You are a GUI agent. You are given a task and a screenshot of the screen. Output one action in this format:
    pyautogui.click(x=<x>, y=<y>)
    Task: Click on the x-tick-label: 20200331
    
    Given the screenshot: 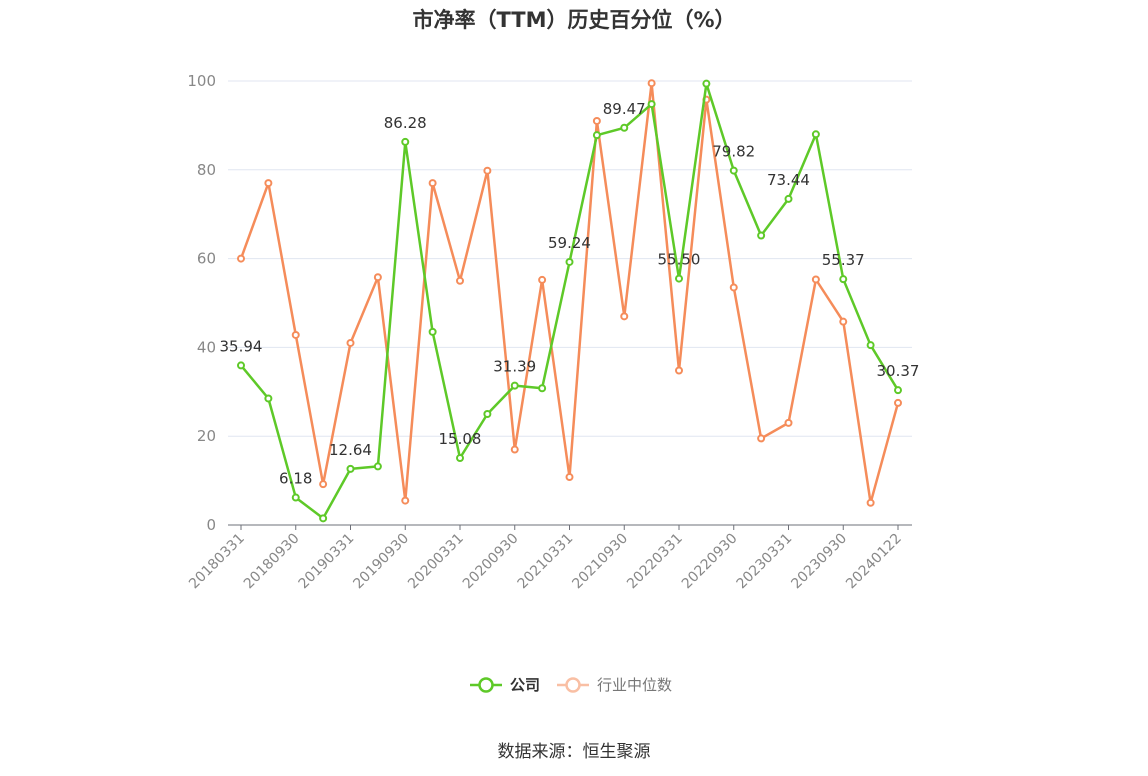 What is the action you would take?
    pyautogui.click(x=436, y=562)
    